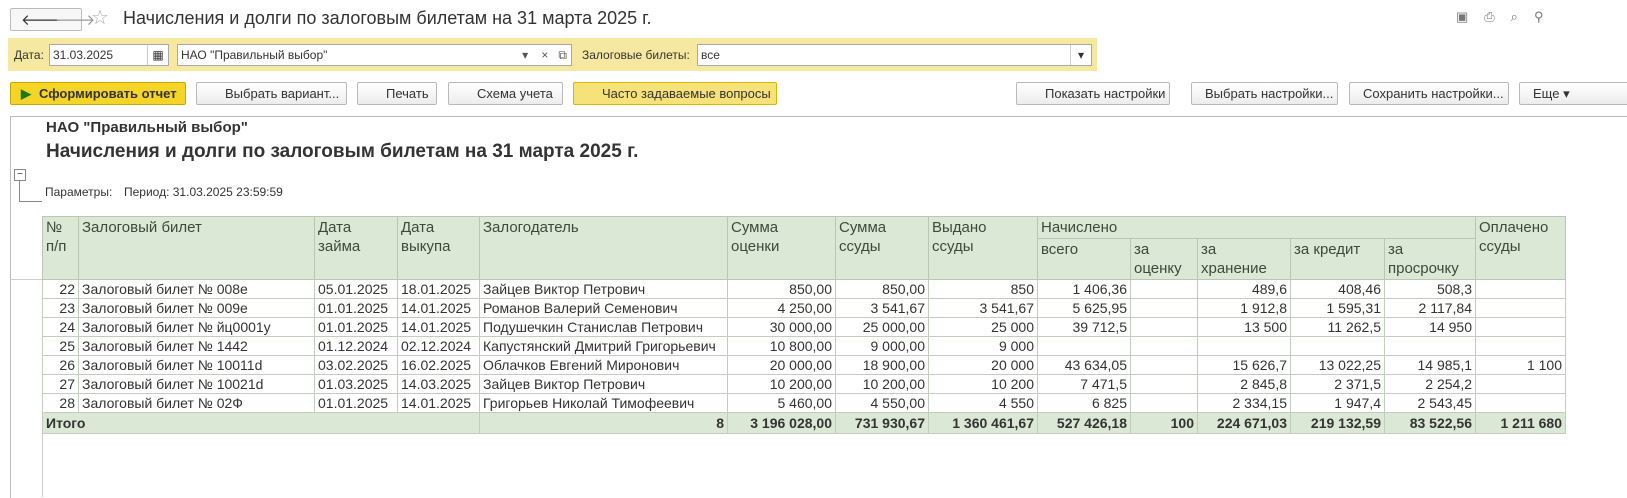 This screenshot has height=498, width=1627. I want to click on scheme-button: Схема учета, so click(505, 93).